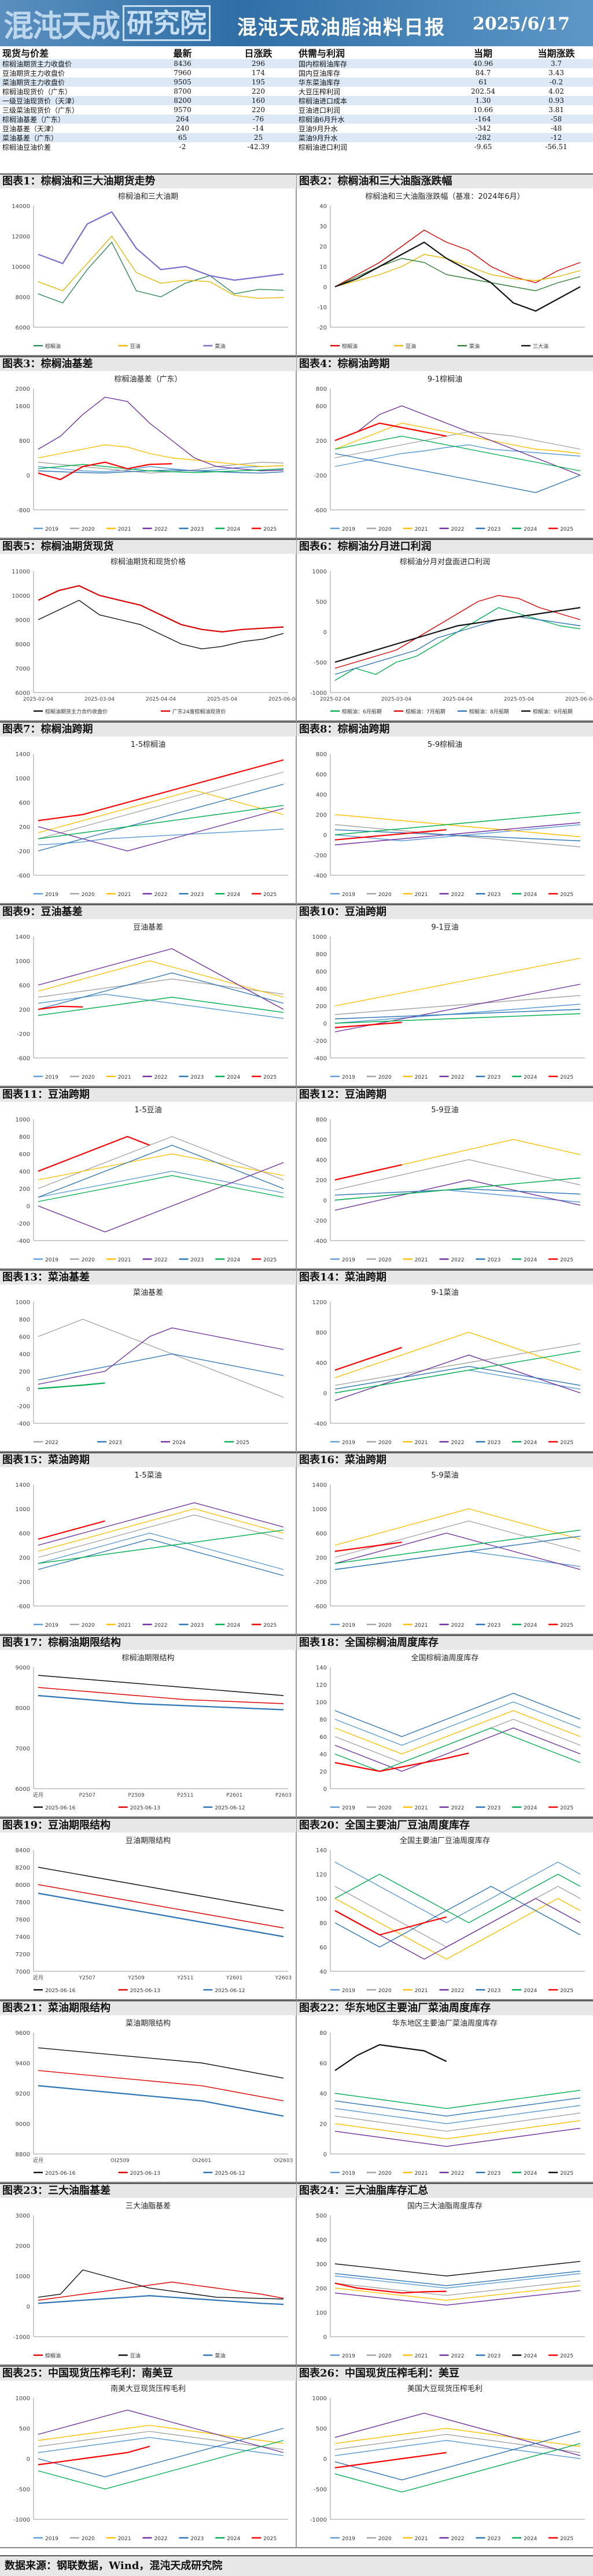 The height and width of the screenshot is (2576, 593). Describe the element at coordinates (320, 2490) in the screenshot. I see `y-tick-label: -500` at that location.